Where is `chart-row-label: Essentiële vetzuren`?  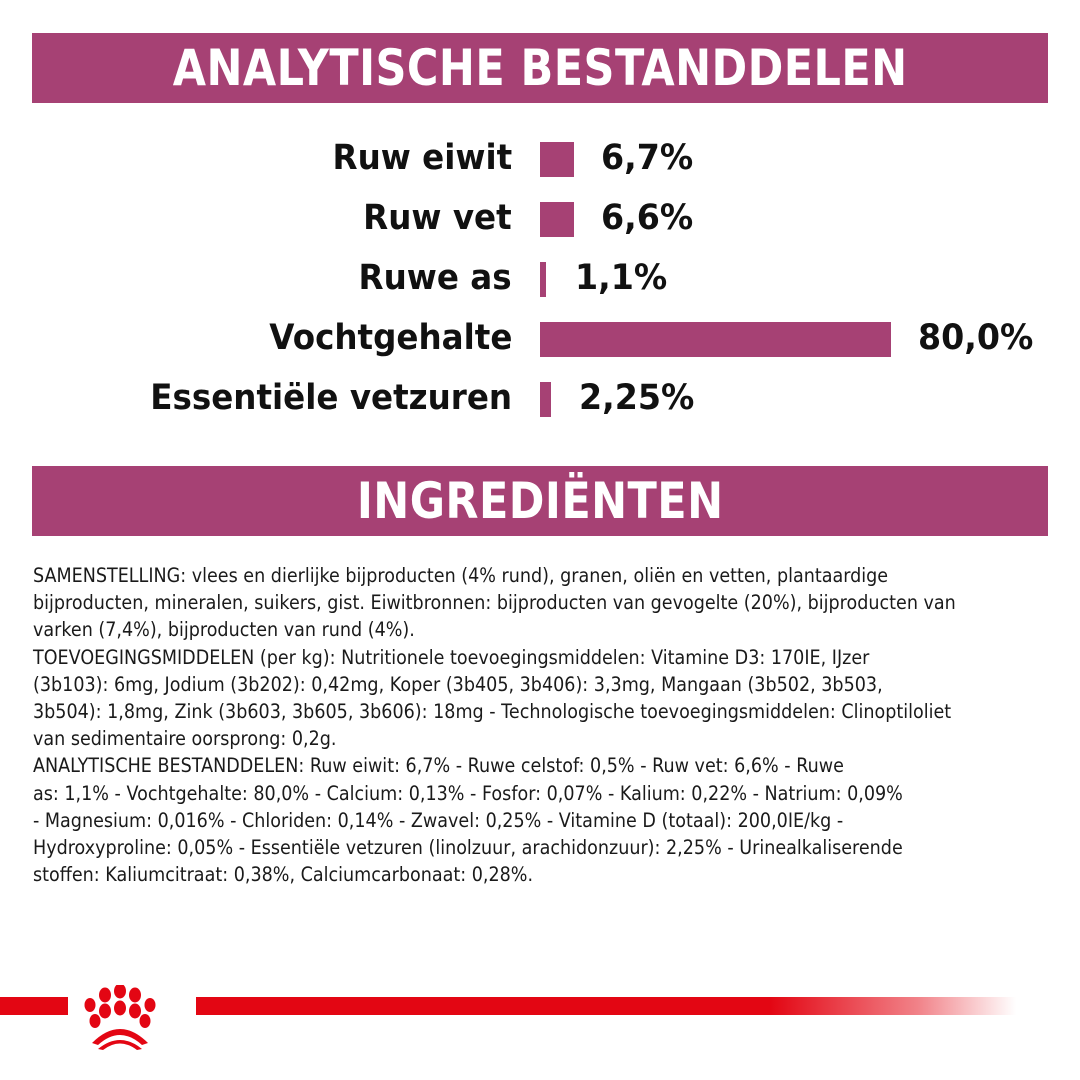 chart-row-label: Essentiële vetzuren is located at coordinates (331, 398).